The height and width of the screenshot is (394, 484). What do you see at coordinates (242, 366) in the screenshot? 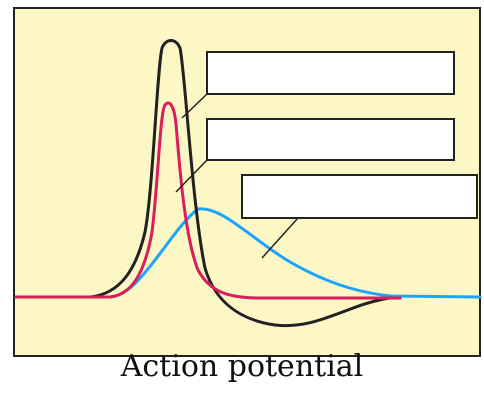
I see `diagram-caption: Action potential` at bounding box center [242, 366].